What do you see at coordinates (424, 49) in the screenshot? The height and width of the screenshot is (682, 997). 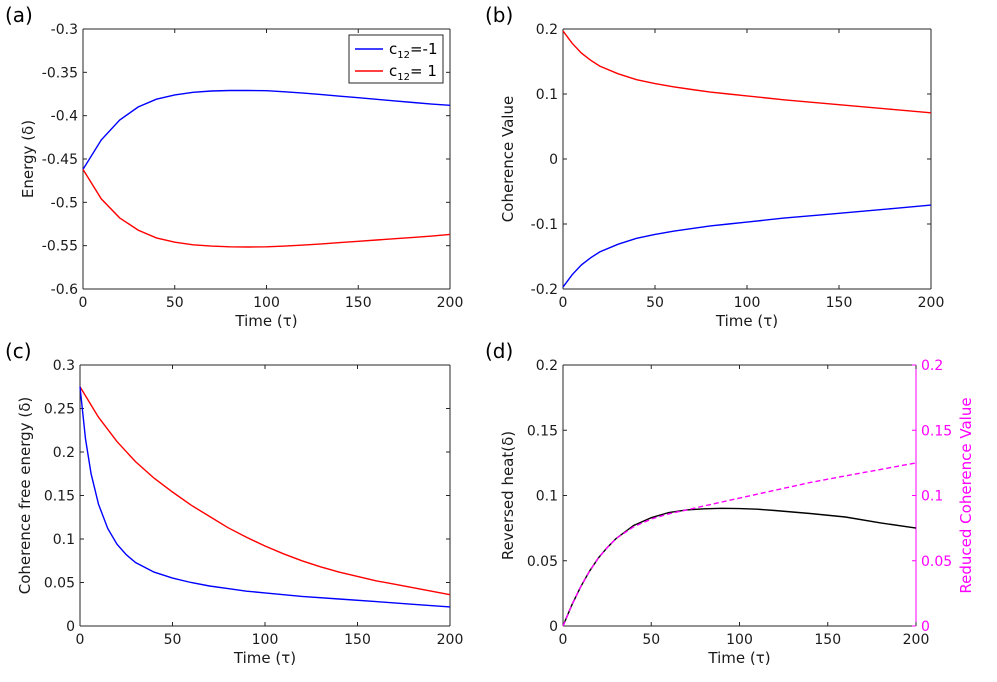 I see `legend-label-rest: =-1` at bounding box center [424, 49].